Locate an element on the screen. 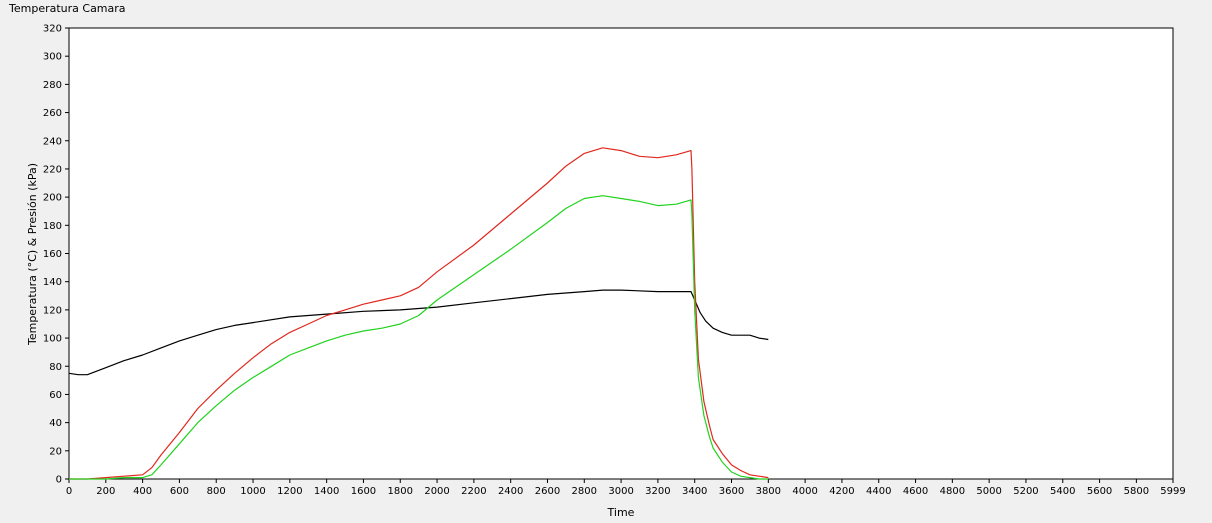  x-tick-label: 1200 is located at coordinates (289, 491).